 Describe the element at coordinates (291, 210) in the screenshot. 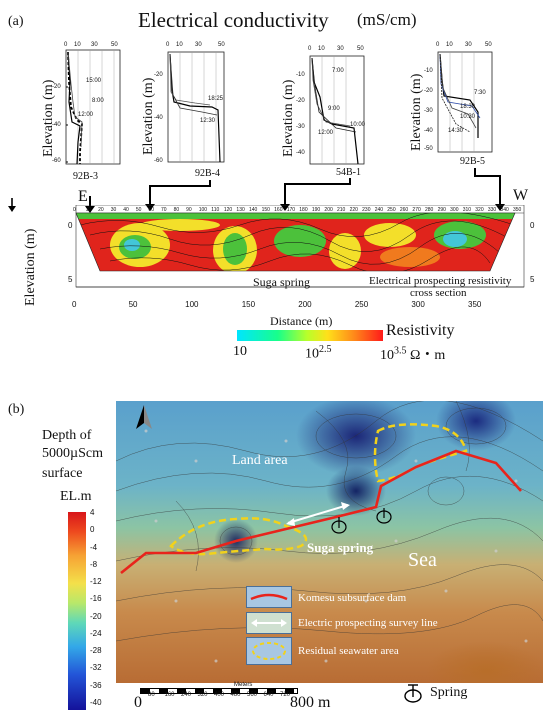

I see `section-top-tick: 170` at that location.